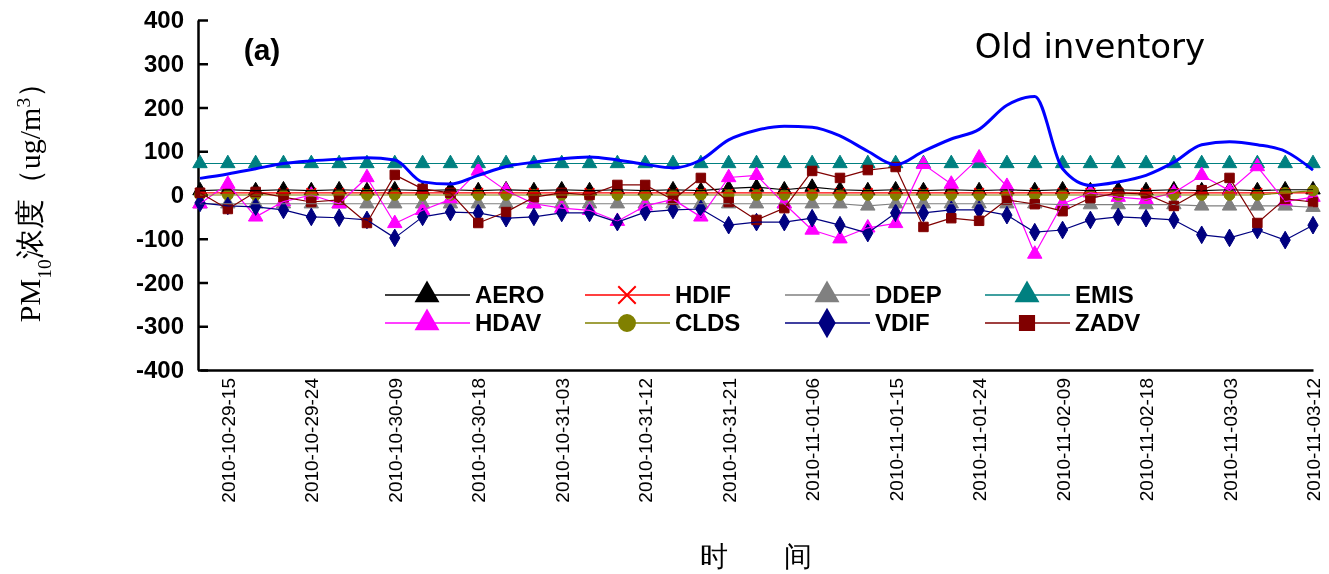  What do you see at coordinates (1147, 440) in the screenshot?
I see `x-tick-label: 2010-11-02-18` at bounding box center [1147, 440].